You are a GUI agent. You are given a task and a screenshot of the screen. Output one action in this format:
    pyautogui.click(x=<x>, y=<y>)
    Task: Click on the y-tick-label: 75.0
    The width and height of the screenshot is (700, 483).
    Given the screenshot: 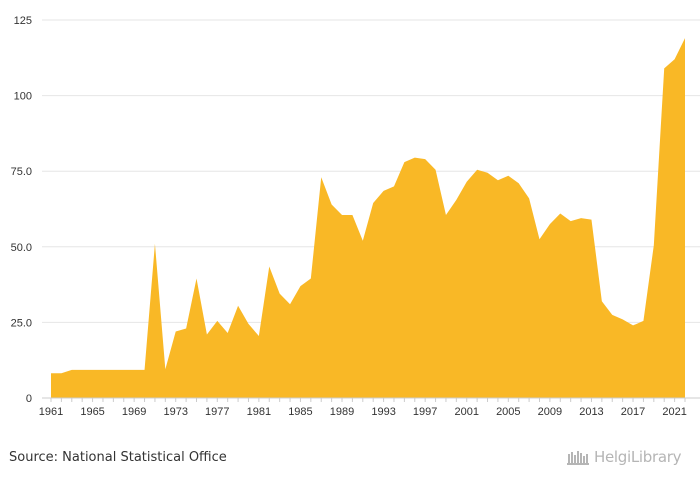 What is the action you would take?
    pyautogui.click(x=21, y=172)
    